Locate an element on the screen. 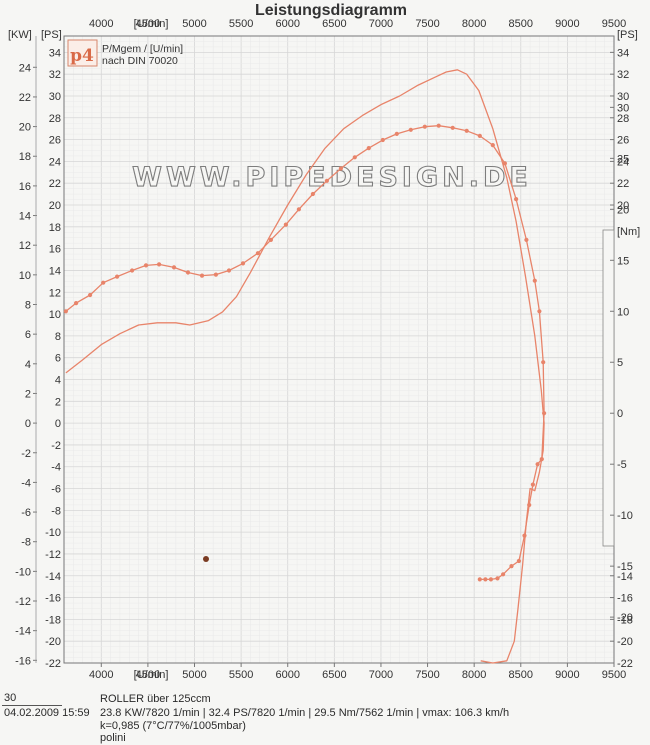  x-tick-label-bottom: 5000 is located at coordinates (194, 675).